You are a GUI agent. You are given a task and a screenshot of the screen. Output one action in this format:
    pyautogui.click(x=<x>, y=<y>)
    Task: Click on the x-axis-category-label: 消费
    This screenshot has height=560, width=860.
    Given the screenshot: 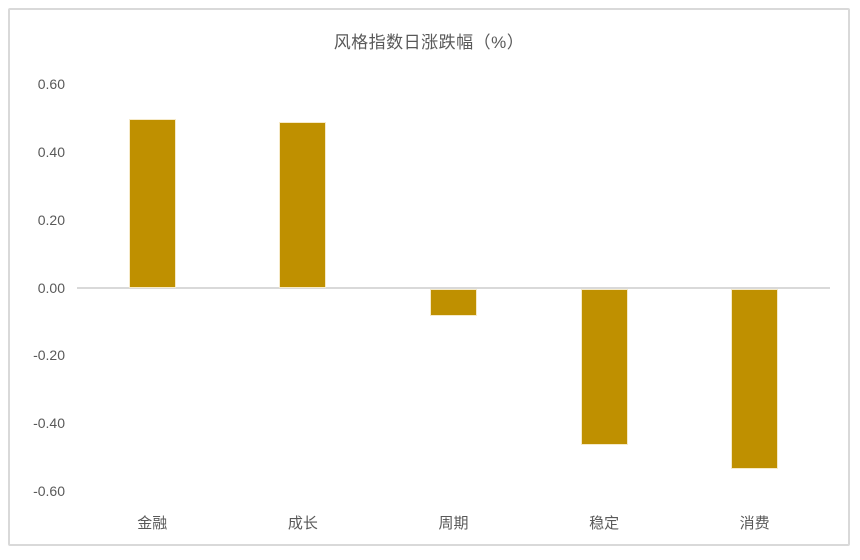 What is the action you would take?
    pyautogui.click(x=754, y=523)
    